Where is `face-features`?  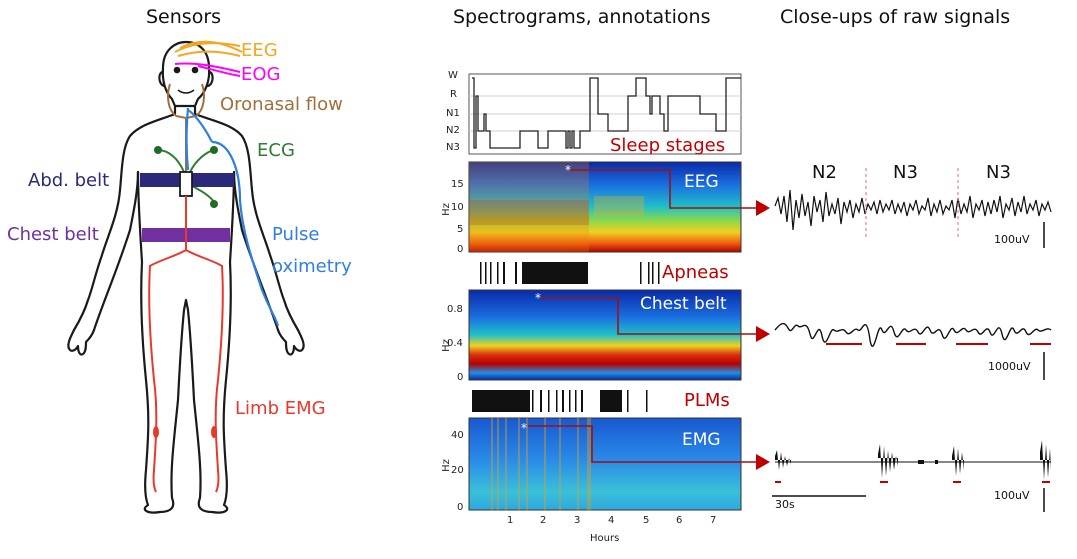
face-features is located at coordinates (186, 80).